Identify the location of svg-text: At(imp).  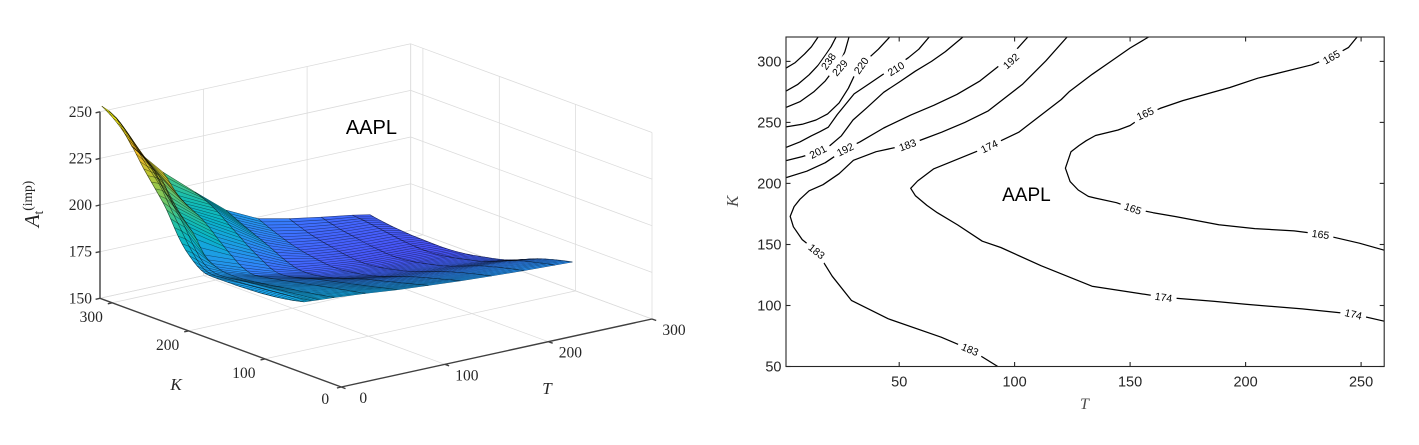
(33, 205).